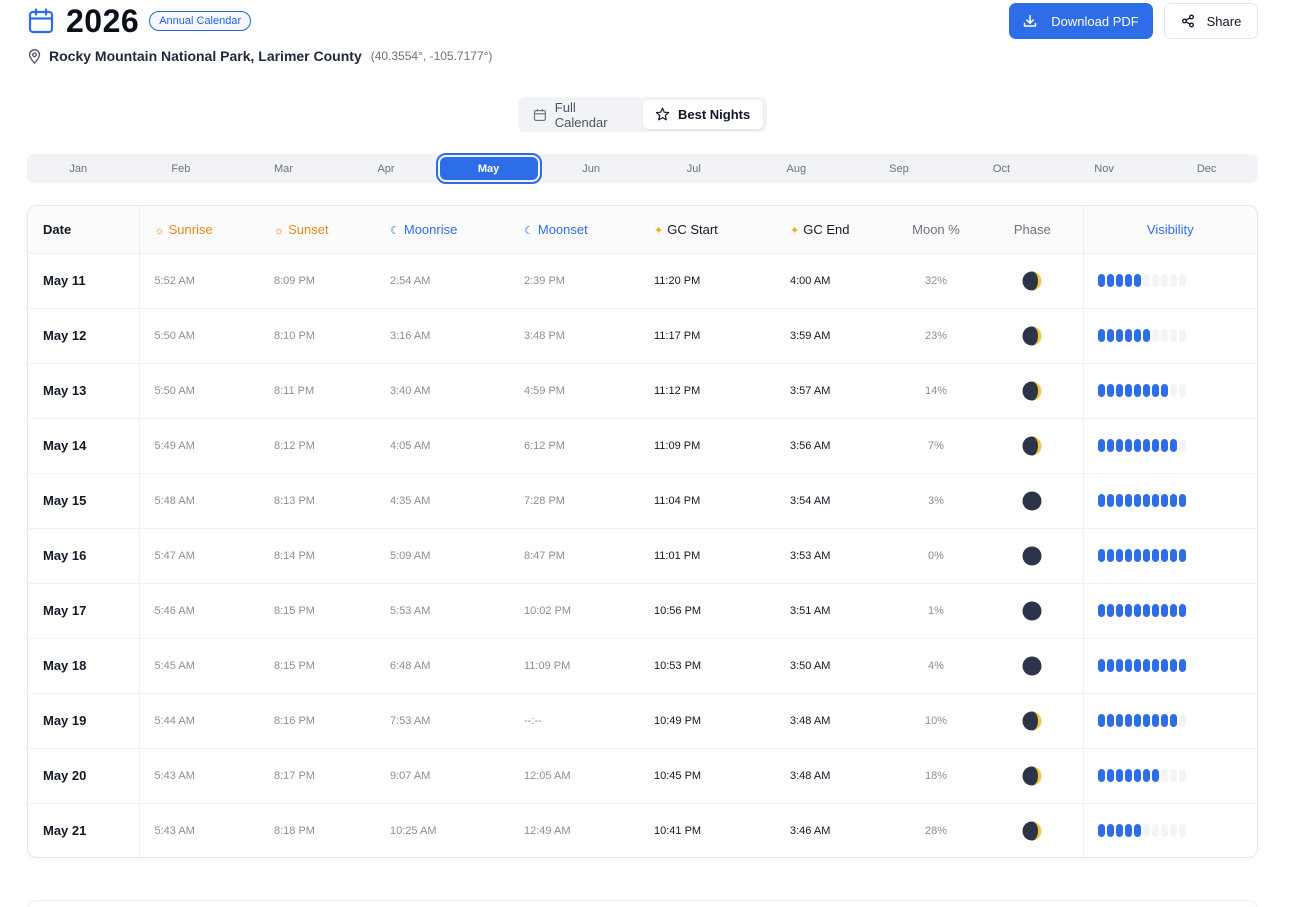 The width and height of the screenshot is (1296, 907). What do you see at coordinates (642, 168) in the screenshot?
I see `month-selector: Jan Feb Mar Apr May Jun Jul Aug Sep Oct Nov Dec` at bounding box center [642, 168].